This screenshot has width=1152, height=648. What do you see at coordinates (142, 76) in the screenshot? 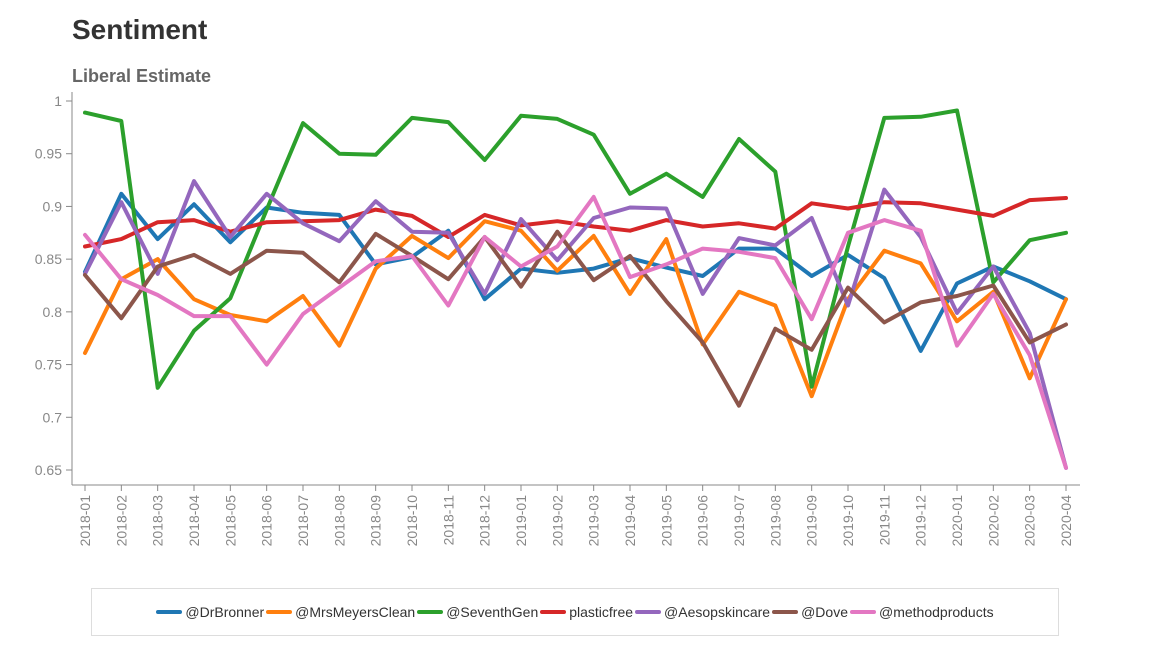
I see `chart-subtitle: Liberal Estimate` at bounding box center [142, 76].